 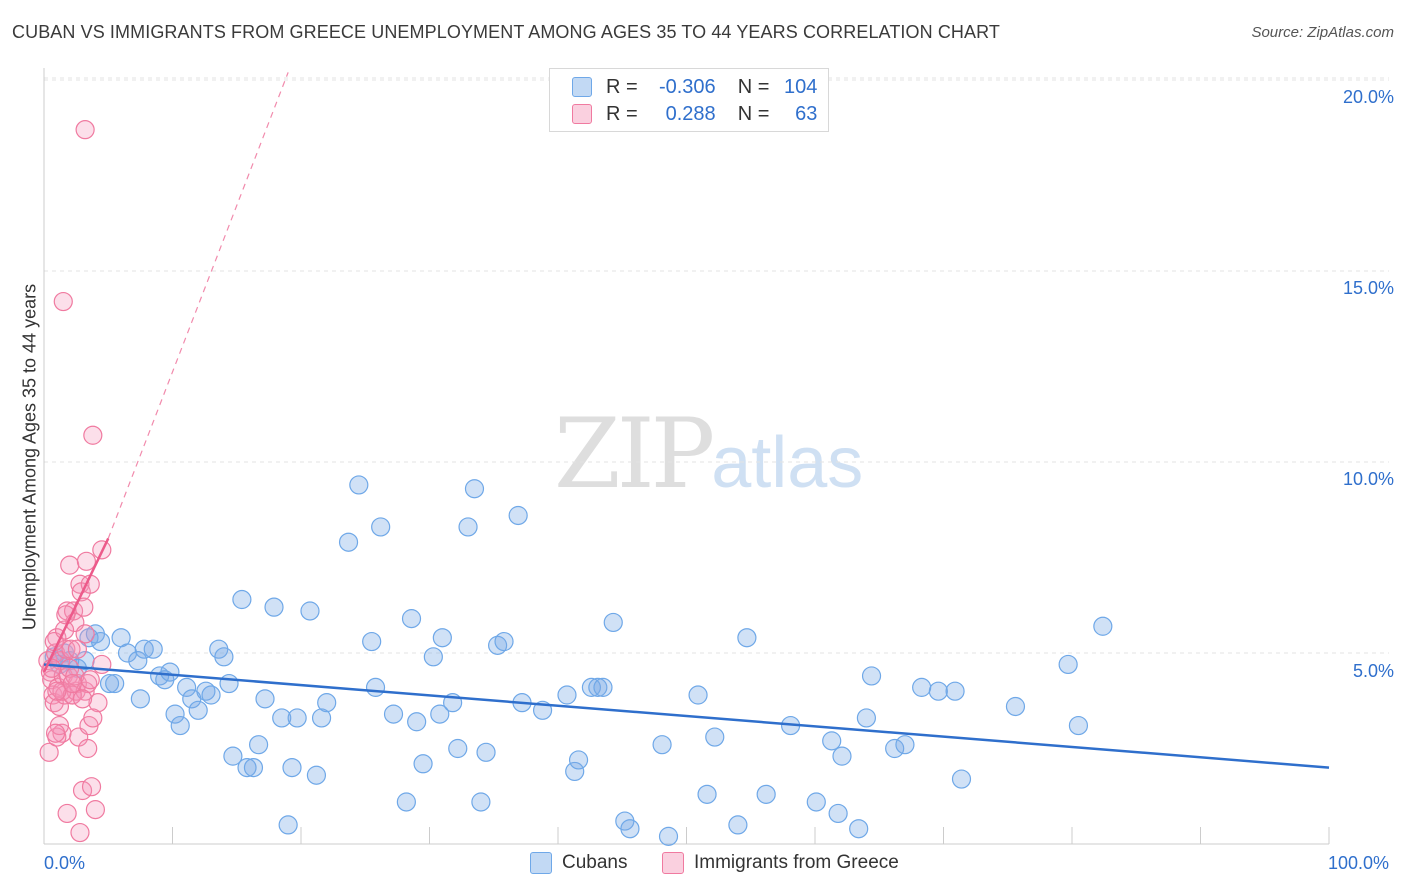 What do you see at coordinates (801, 86) in the screenshot?
I see `legend-n-value: 104` at bounding box center [801, 86].